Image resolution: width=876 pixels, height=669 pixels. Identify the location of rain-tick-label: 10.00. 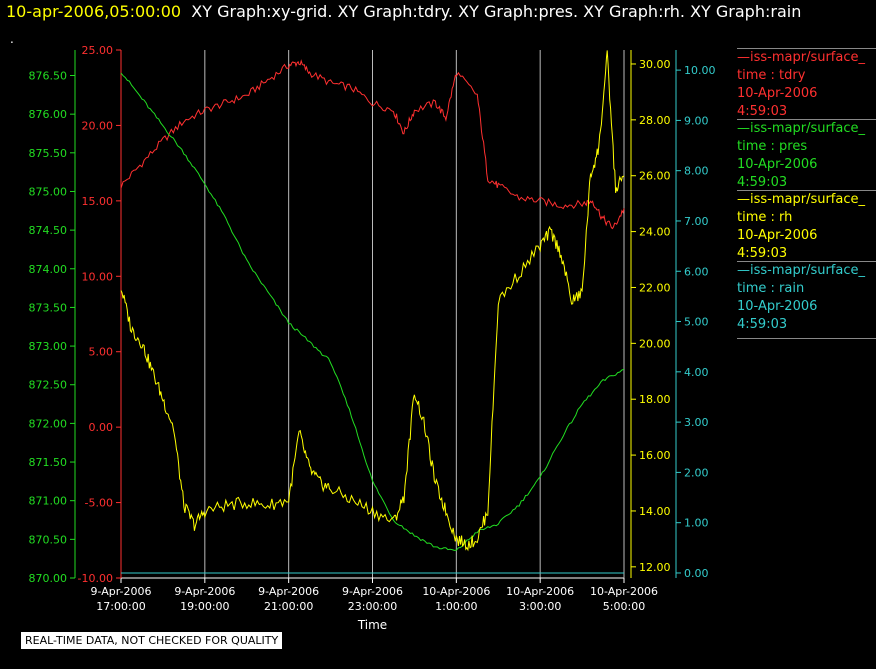
(700, 70).